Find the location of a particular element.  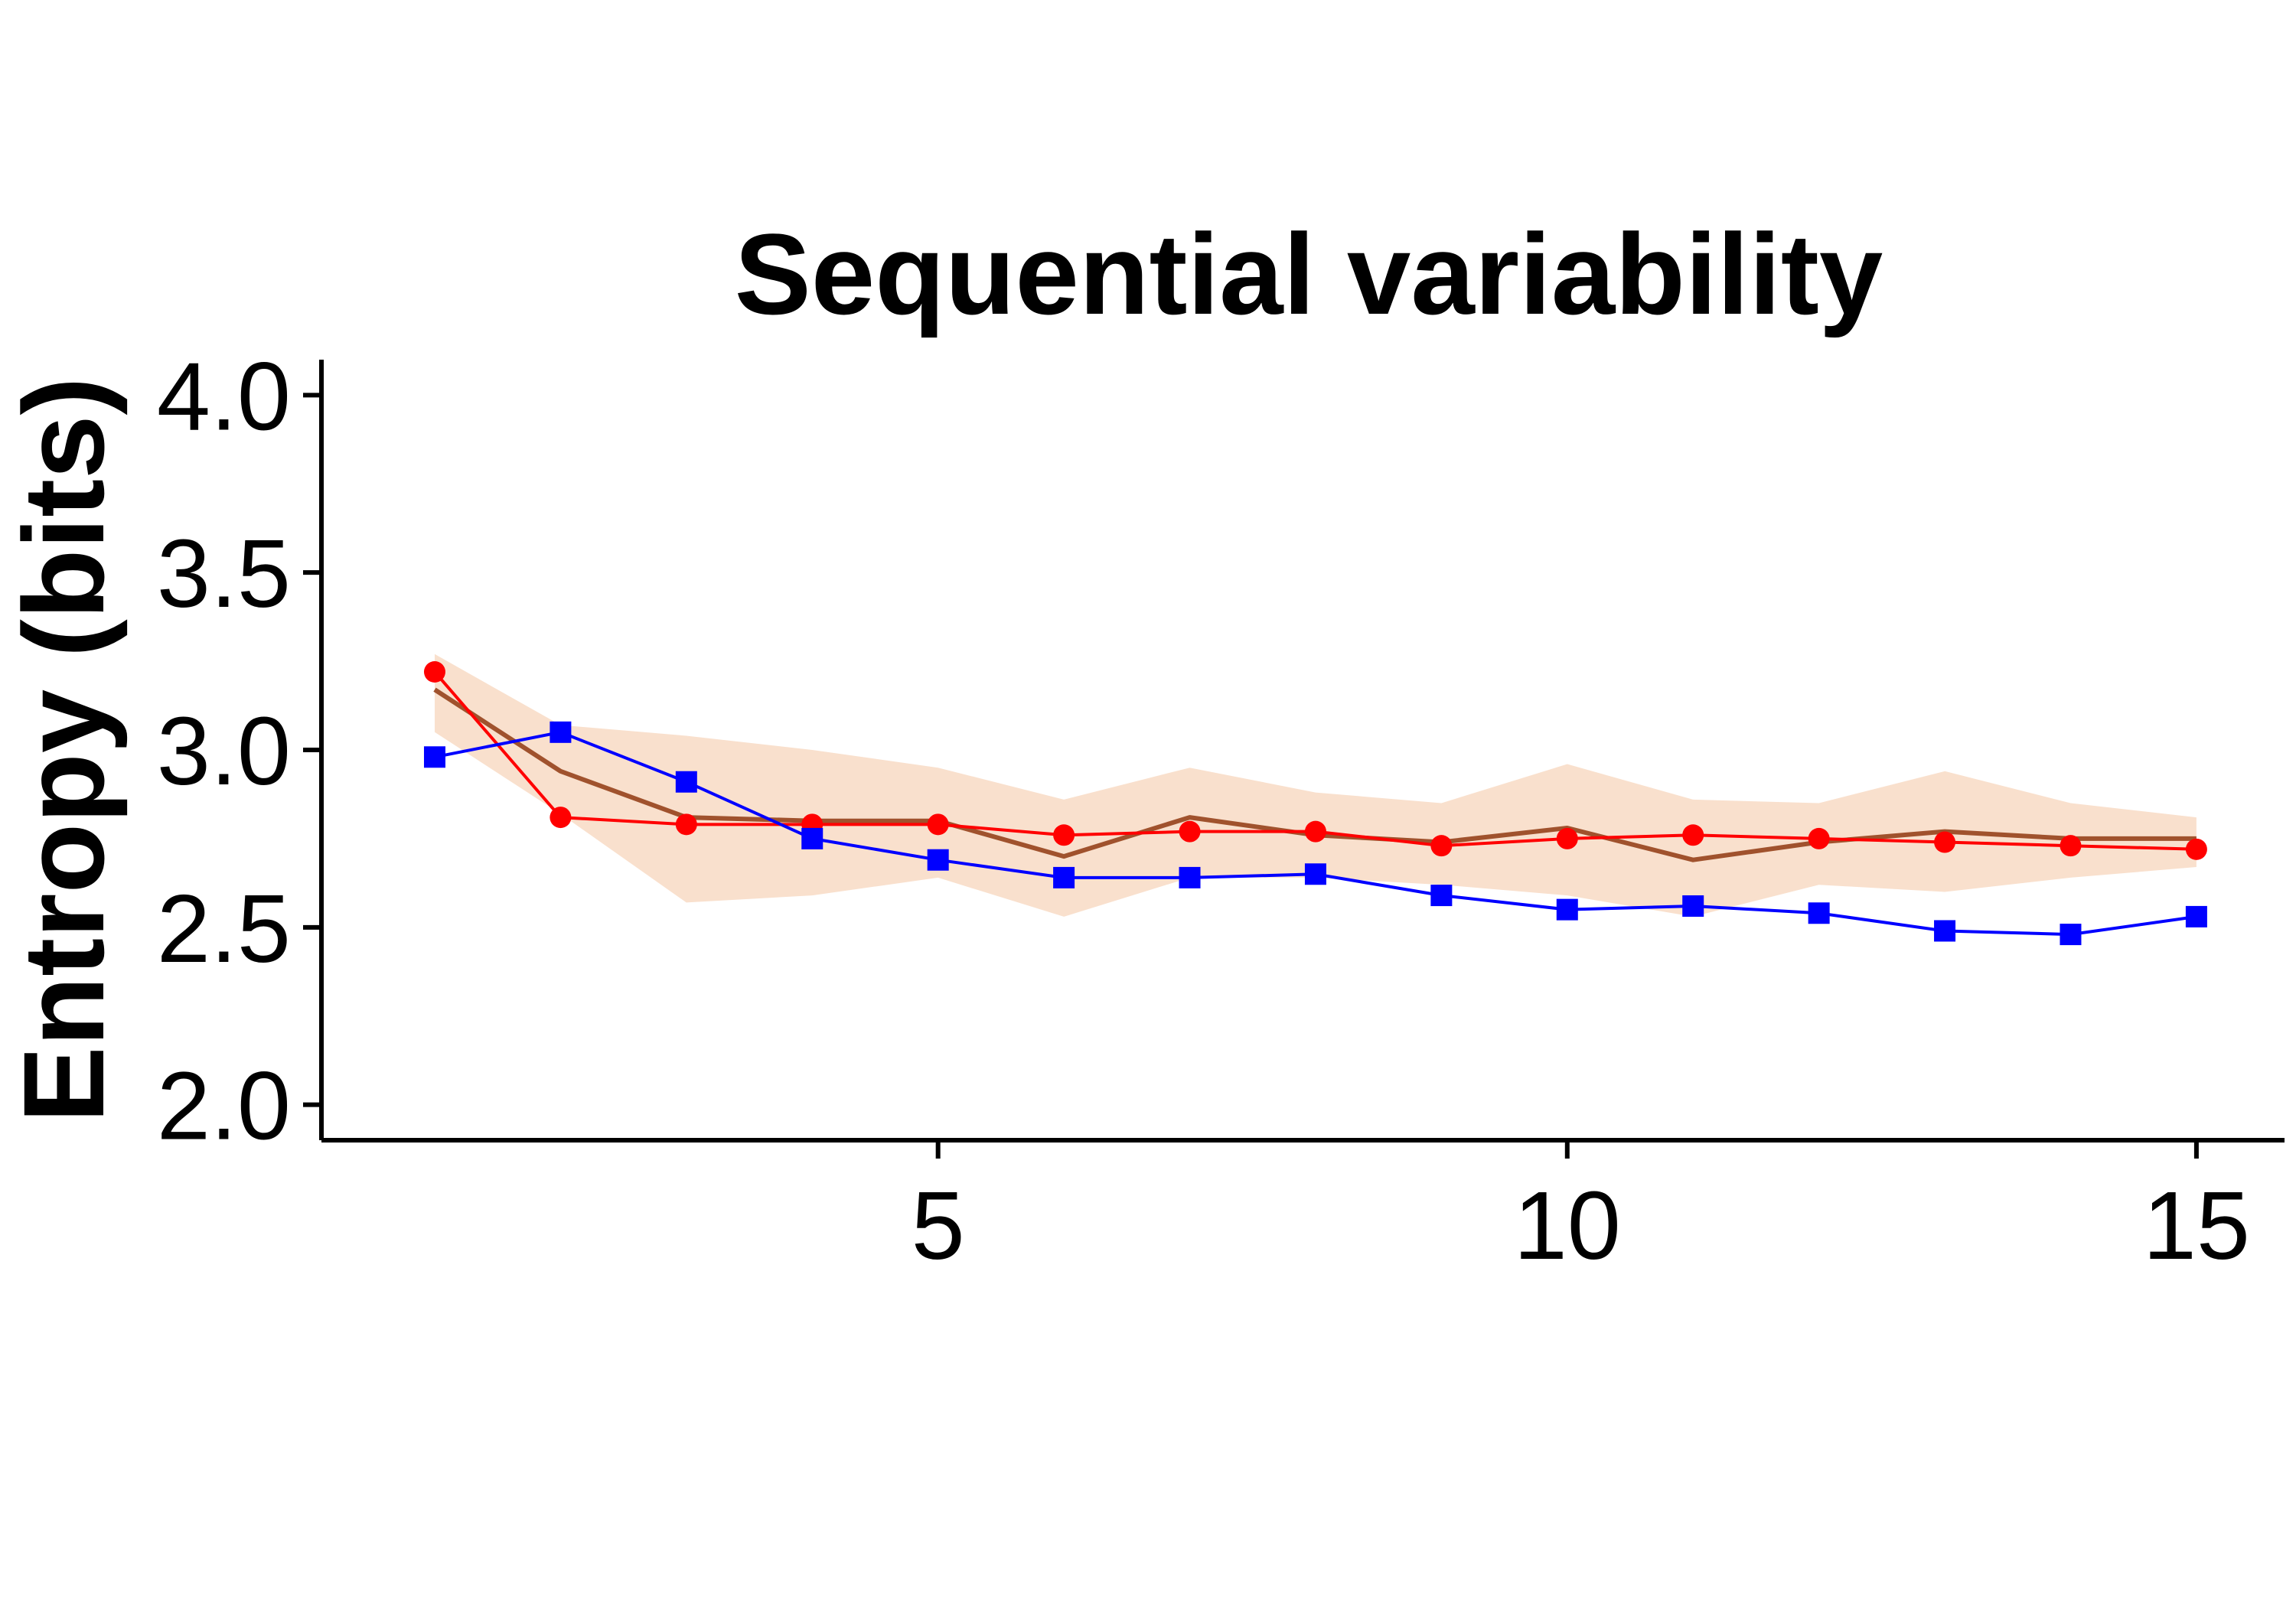

series-layer is located at coordinates (1315, 803).